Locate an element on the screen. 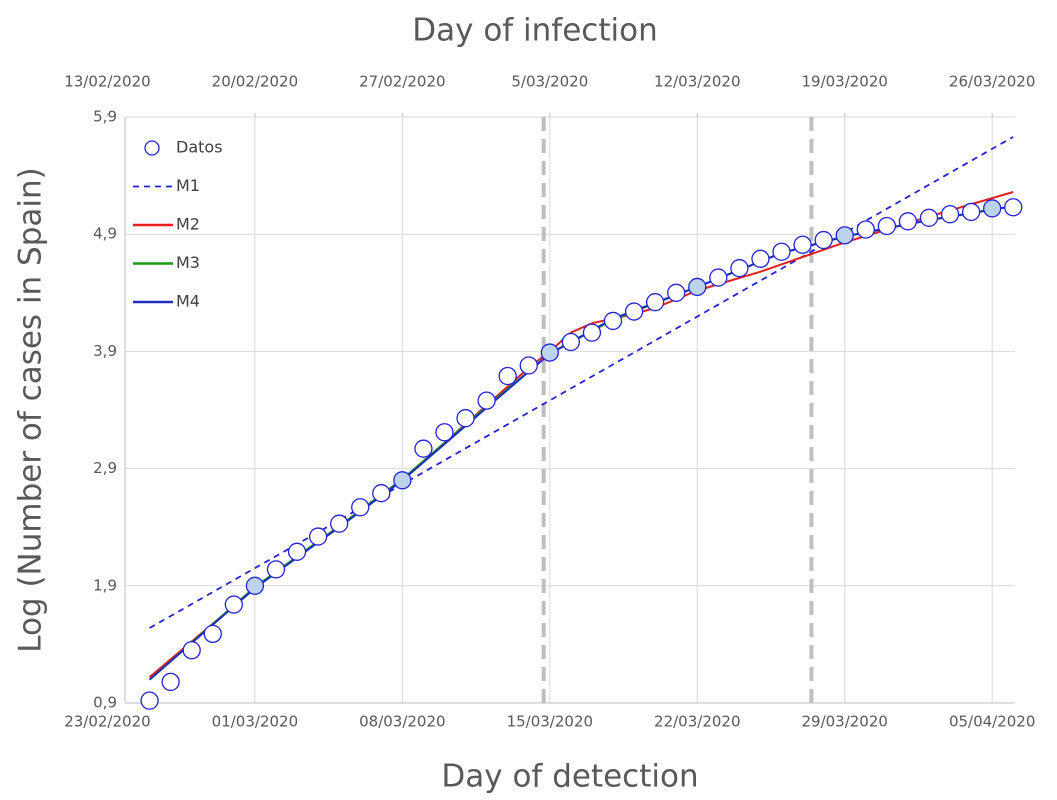 The height and width of the screenshot is (800, 1057). x2-tick-label: 13/02/2020 is located at coordinates (107, 82).